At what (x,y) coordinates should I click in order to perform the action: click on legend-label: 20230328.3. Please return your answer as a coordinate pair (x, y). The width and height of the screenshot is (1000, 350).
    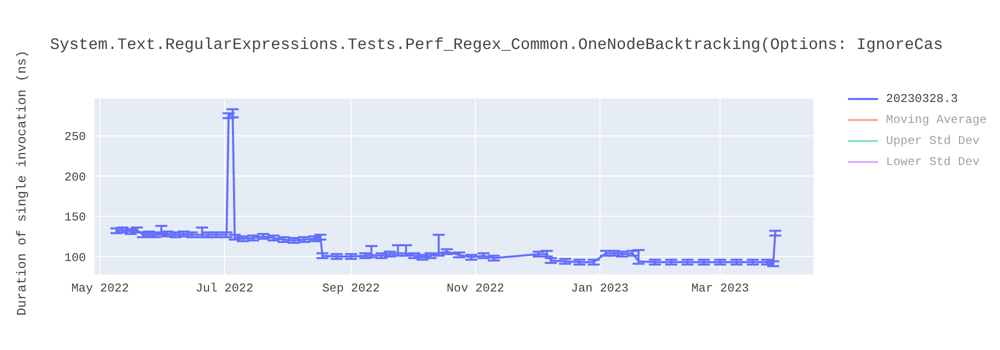
    Looking at the image, I should click on (922, 99).